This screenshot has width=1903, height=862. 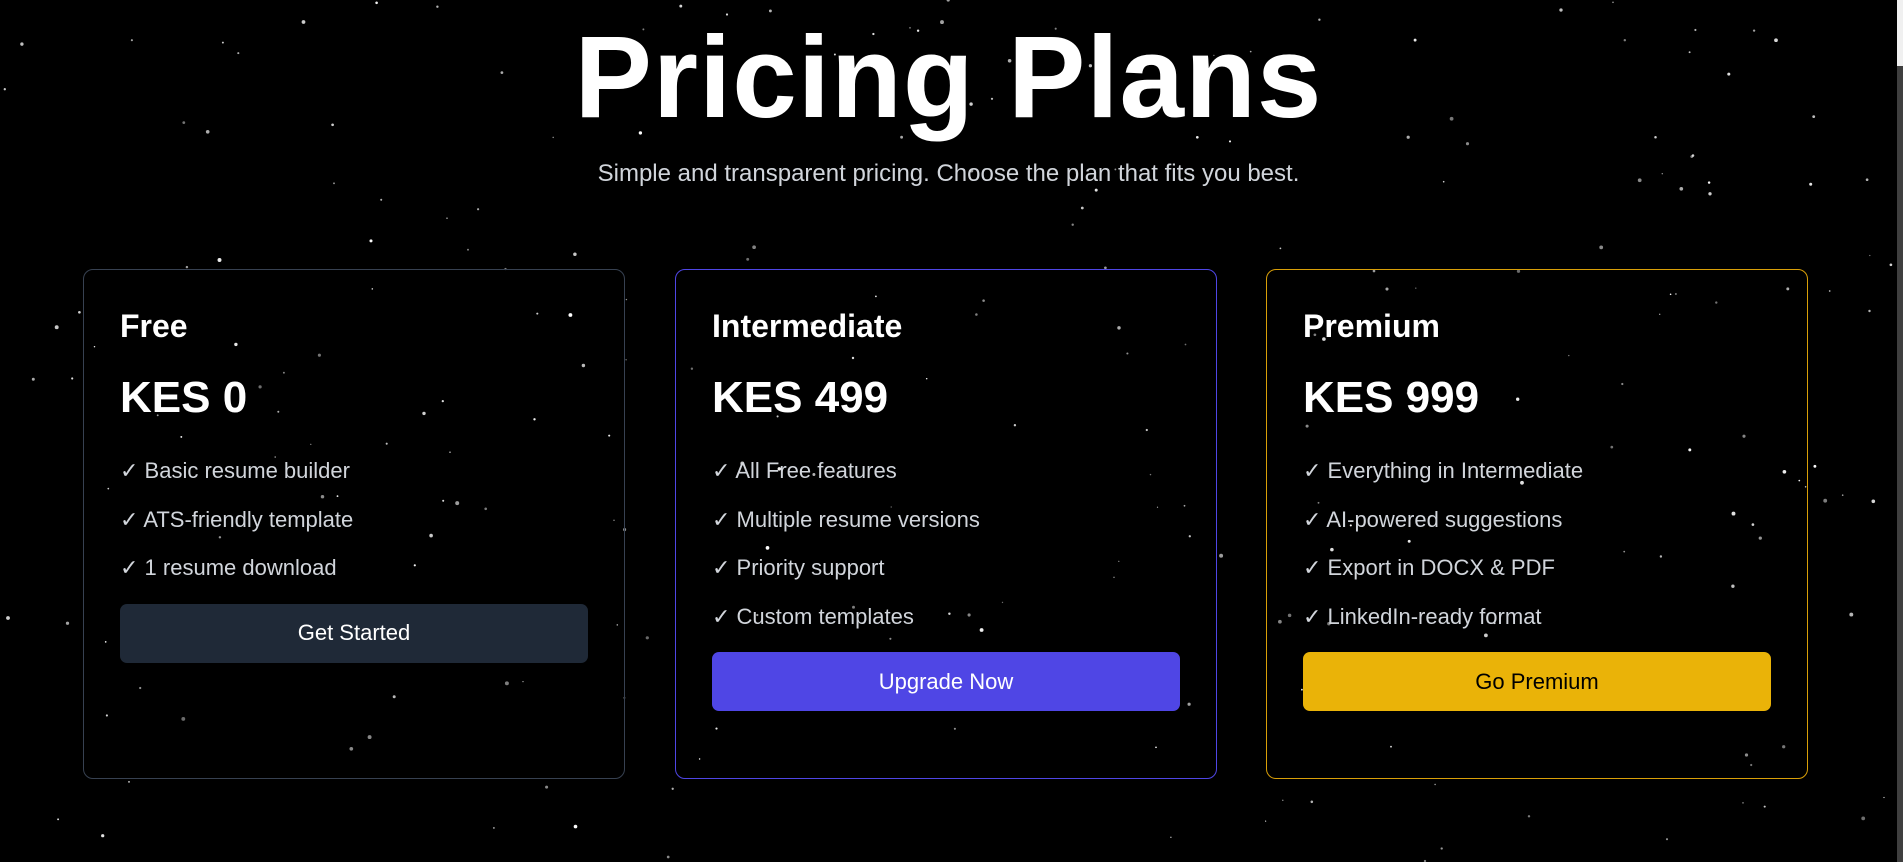 I want to click on plan-price: KES 499, so click(x=800, y=397).